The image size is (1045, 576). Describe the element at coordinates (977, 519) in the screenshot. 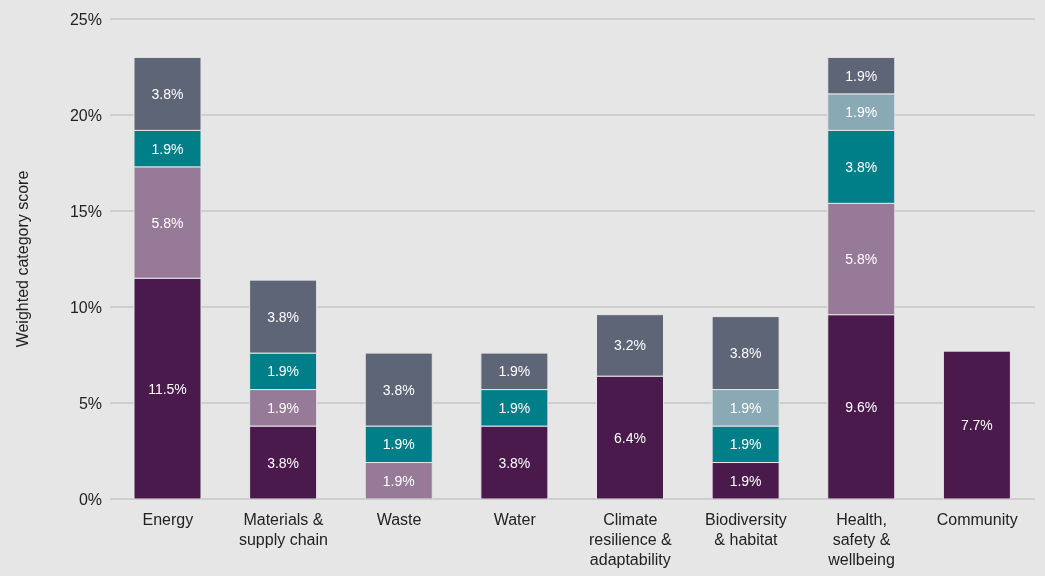

I see `x-tick-label: Community` at that location.